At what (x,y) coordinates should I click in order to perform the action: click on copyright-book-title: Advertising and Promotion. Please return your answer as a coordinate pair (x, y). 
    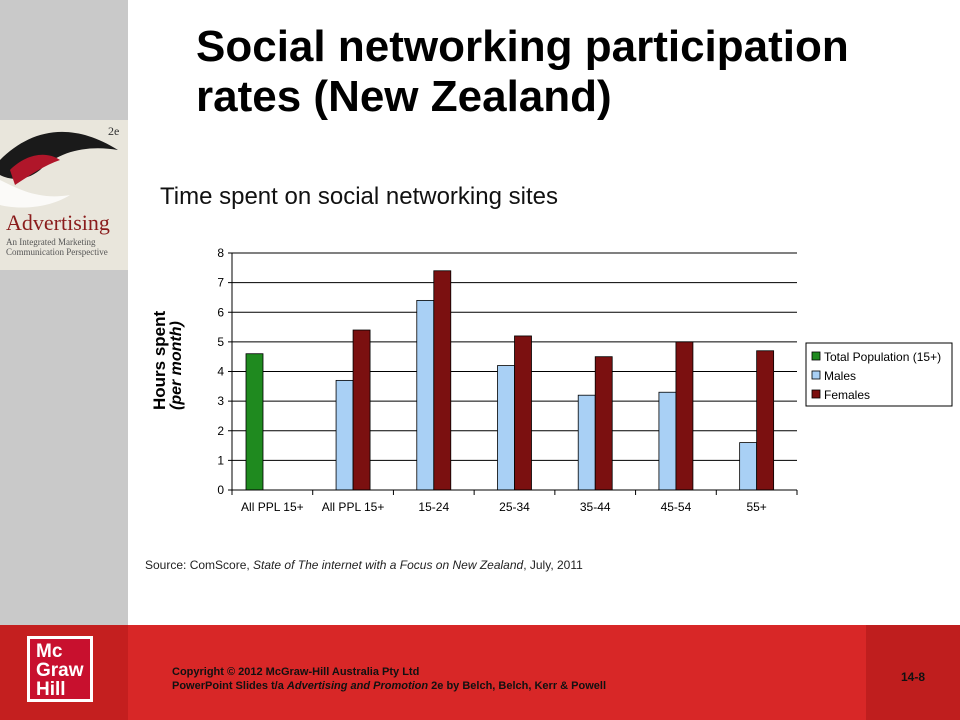
    Looking at the image, I should click on (357, 686).